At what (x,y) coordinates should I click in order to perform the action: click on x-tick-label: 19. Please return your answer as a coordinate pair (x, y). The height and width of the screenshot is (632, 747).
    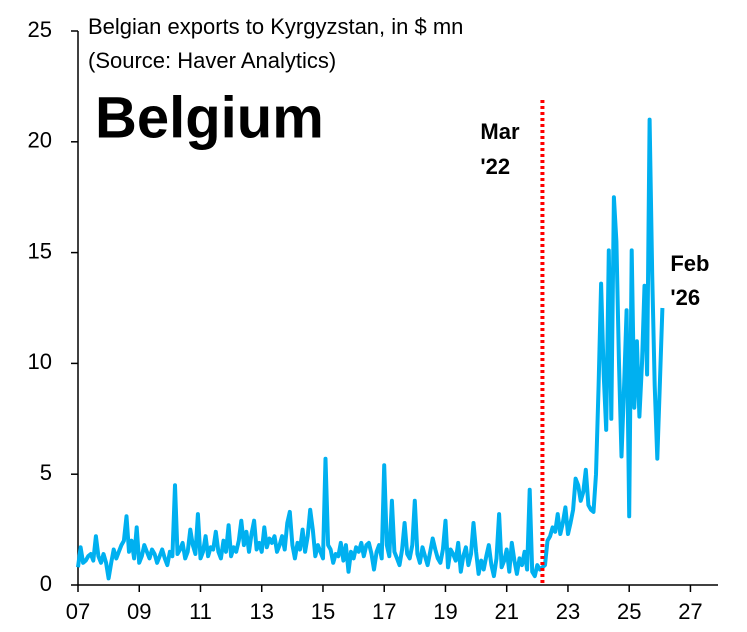
    Looking at the image, I should click on (445, 611).